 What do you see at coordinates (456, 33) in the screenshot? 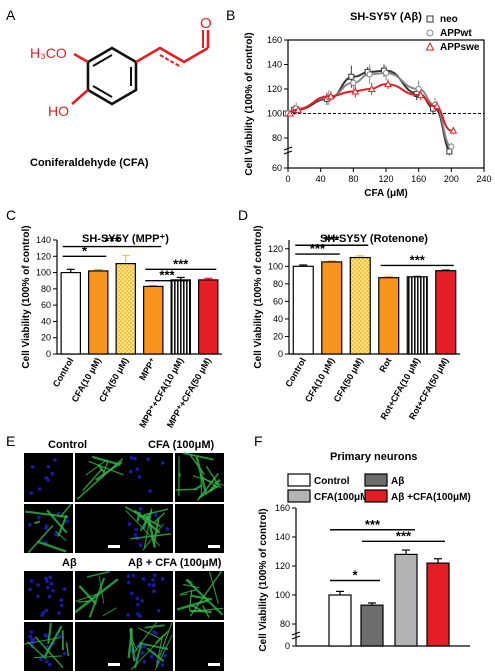
I see `legend-label: APPwt` at bounding box center [456, 33].